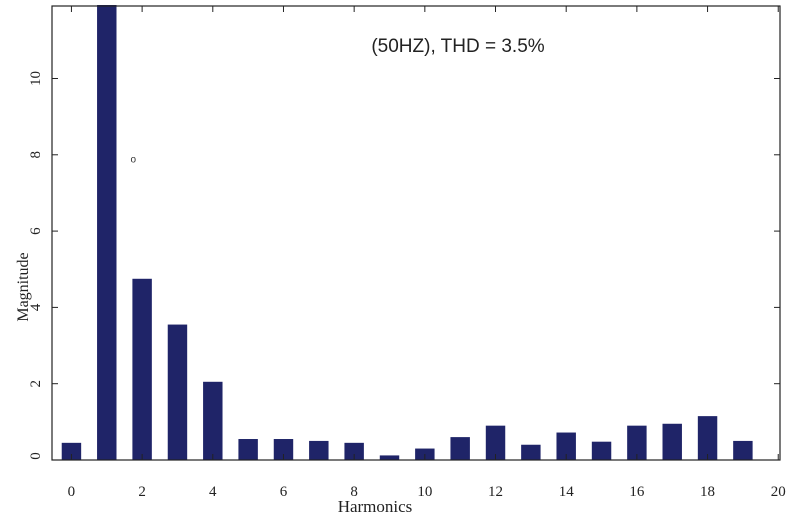 This screenshot has height=517, width=789. I want to click on bar-h17, so click(672, 441).